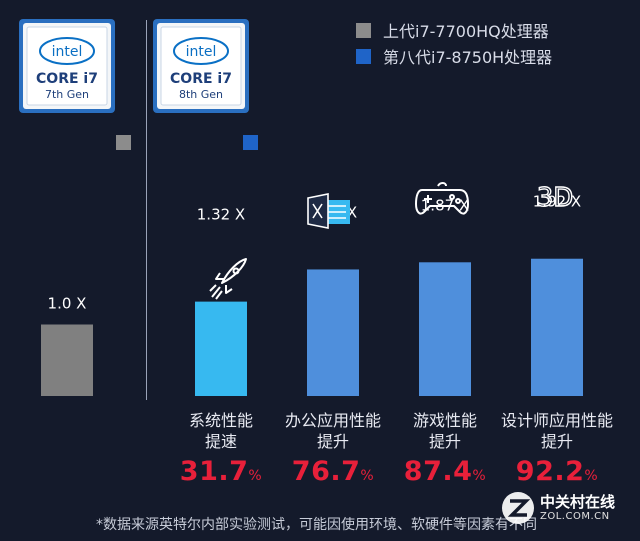  I want to click on legend-label: 第八代i7-8750H处理器, so click(468, 57).